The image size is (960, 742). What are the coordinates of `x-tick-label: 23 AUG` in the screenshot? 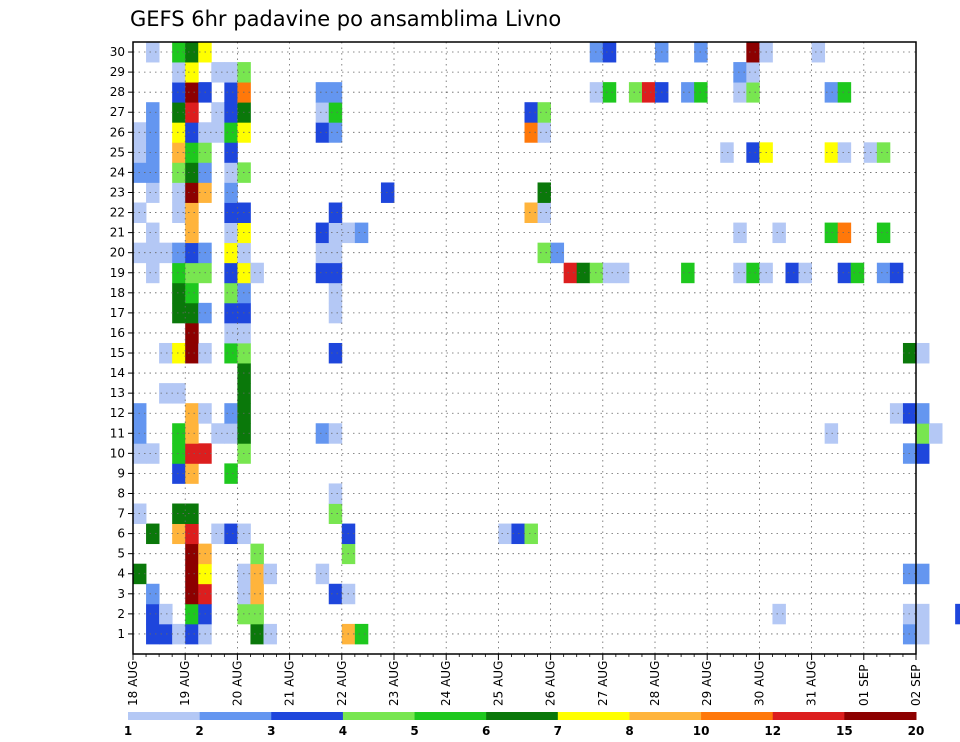 It's located at (394, 683).